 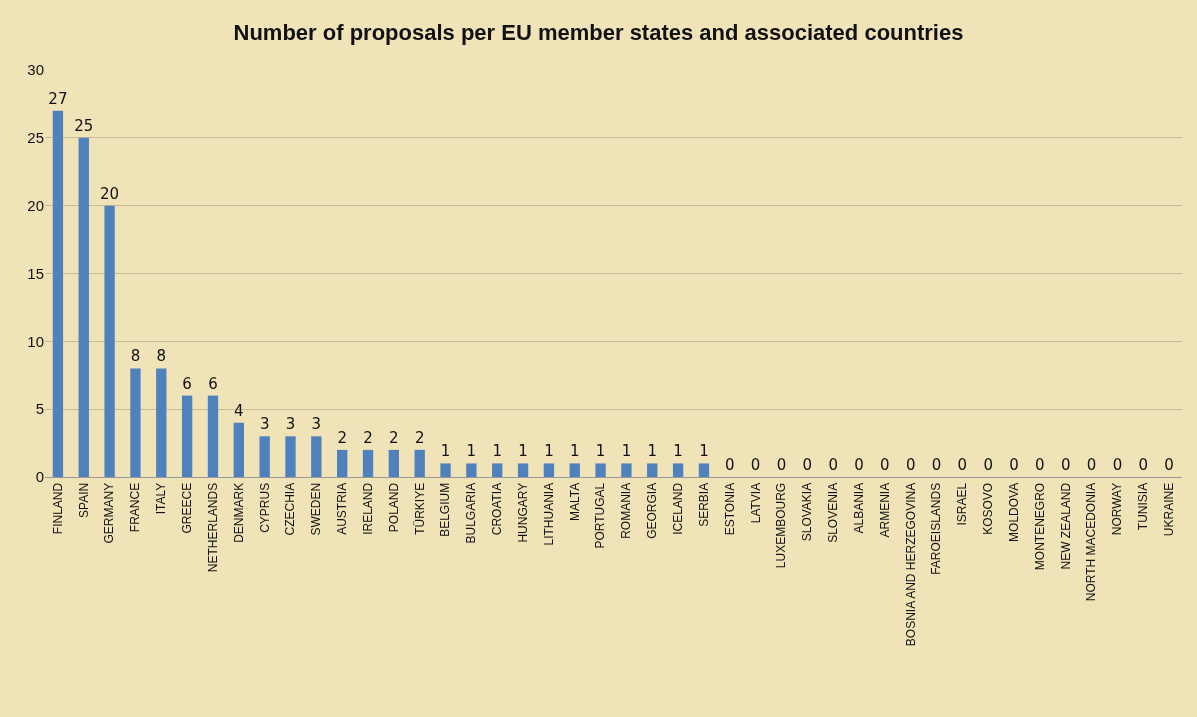 I want to click on x-tick-label: MOLDOVA, so click(x=1013, y=512).